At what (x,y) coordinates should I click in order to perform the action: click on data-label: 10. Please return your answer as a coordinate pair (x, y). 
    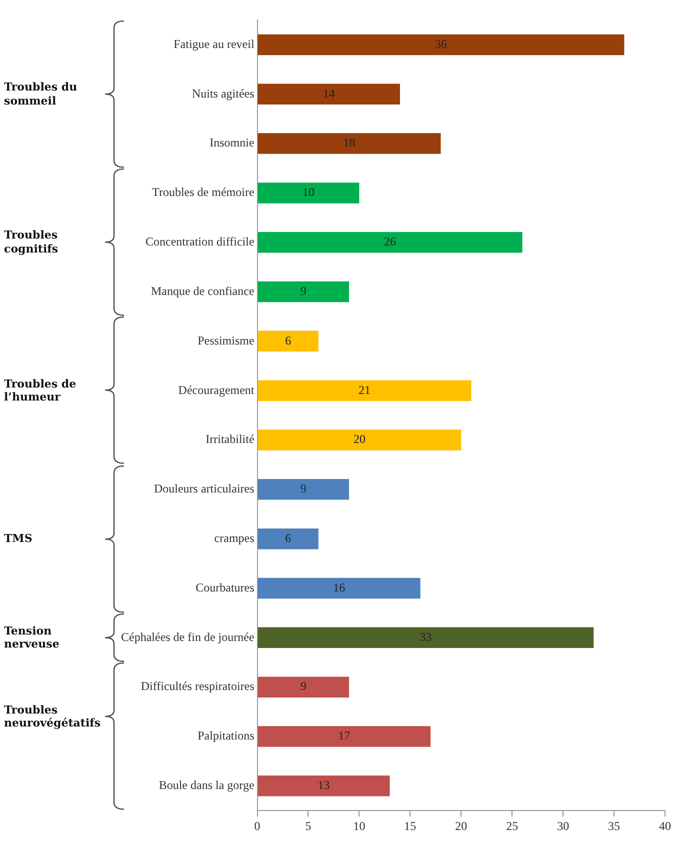
    Looking at the image, I should click on (308, 192).